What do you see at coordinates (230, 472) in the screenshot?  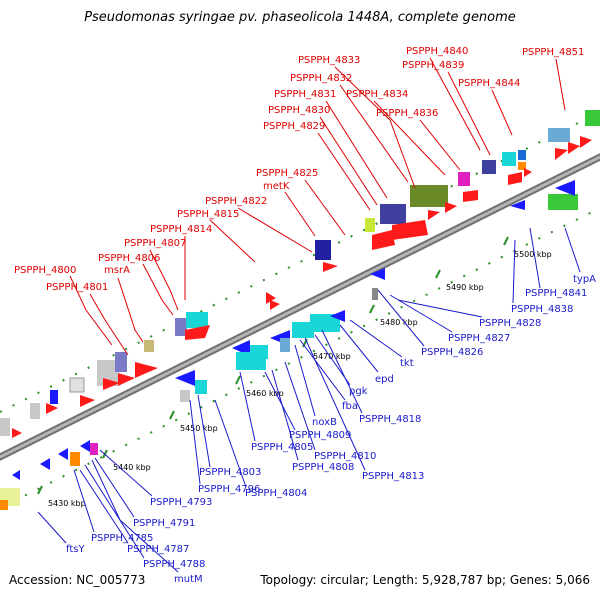 I see `gene-label: PSPPH_4803` at bounding box center [230, 472].